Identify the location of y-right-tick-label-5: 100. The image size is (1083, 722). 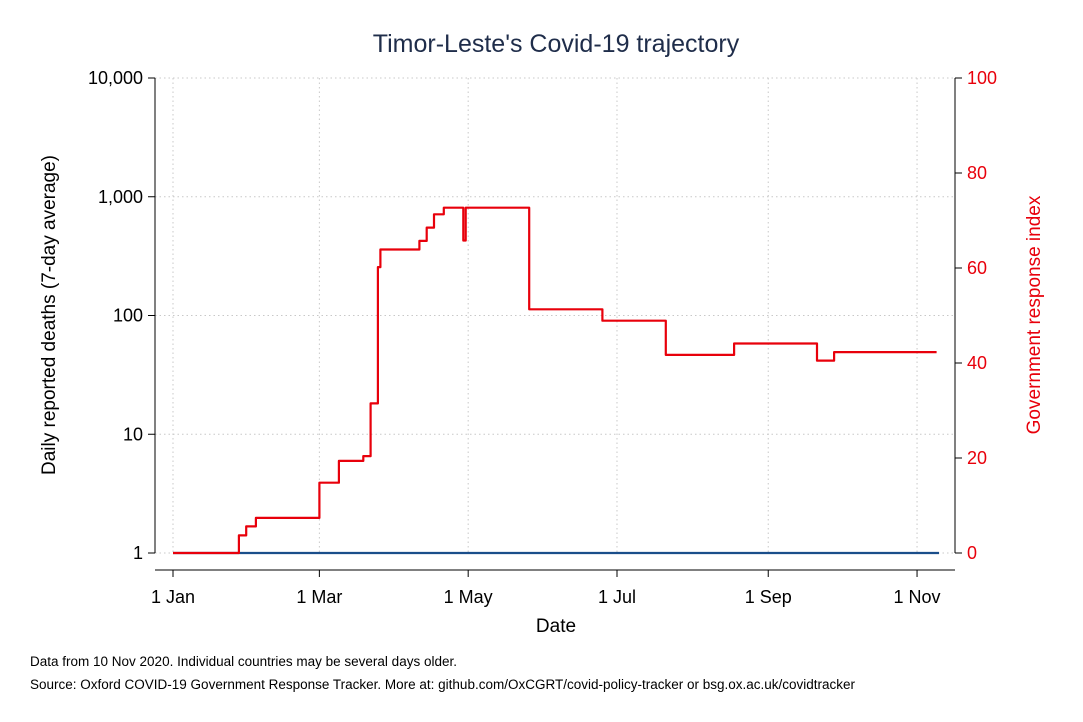
(982, 78).